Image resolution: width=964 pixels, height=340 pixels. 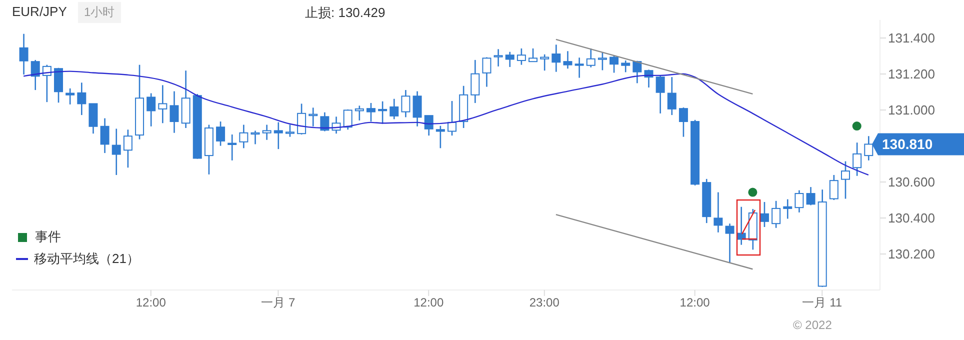 What do you see at coordinates (345, 13) in the screenshot?
I see `text: 止损: 130.429` at bounding box center [345, 13].